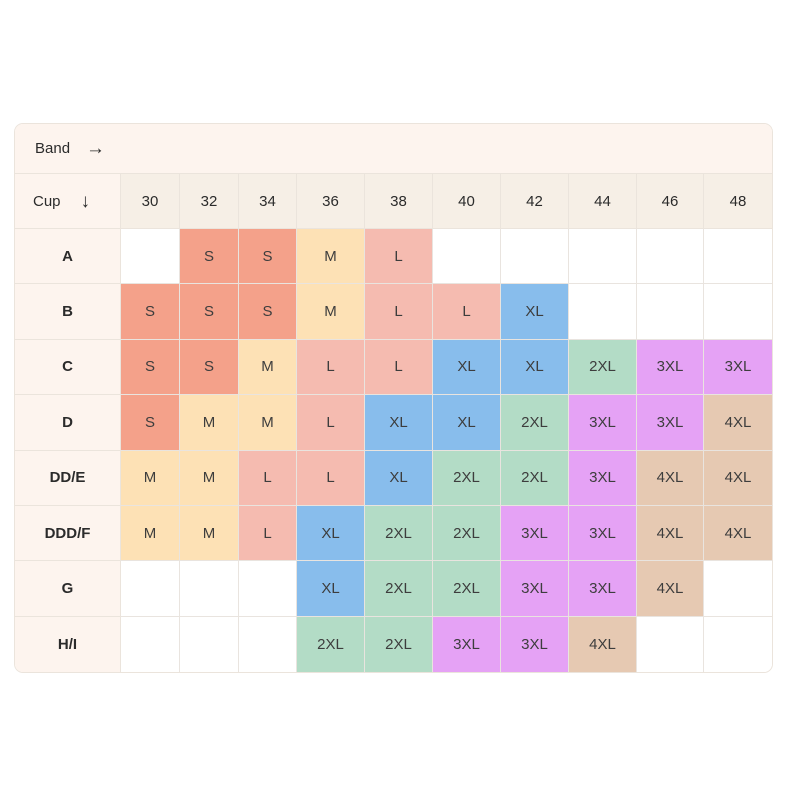 Image resolution: width=800 pixels, height=800 pixels. What do you see at coordinates (47, 201) in the screenshot?
I see `cup-label: Cup` at bounding box center [47, 201].